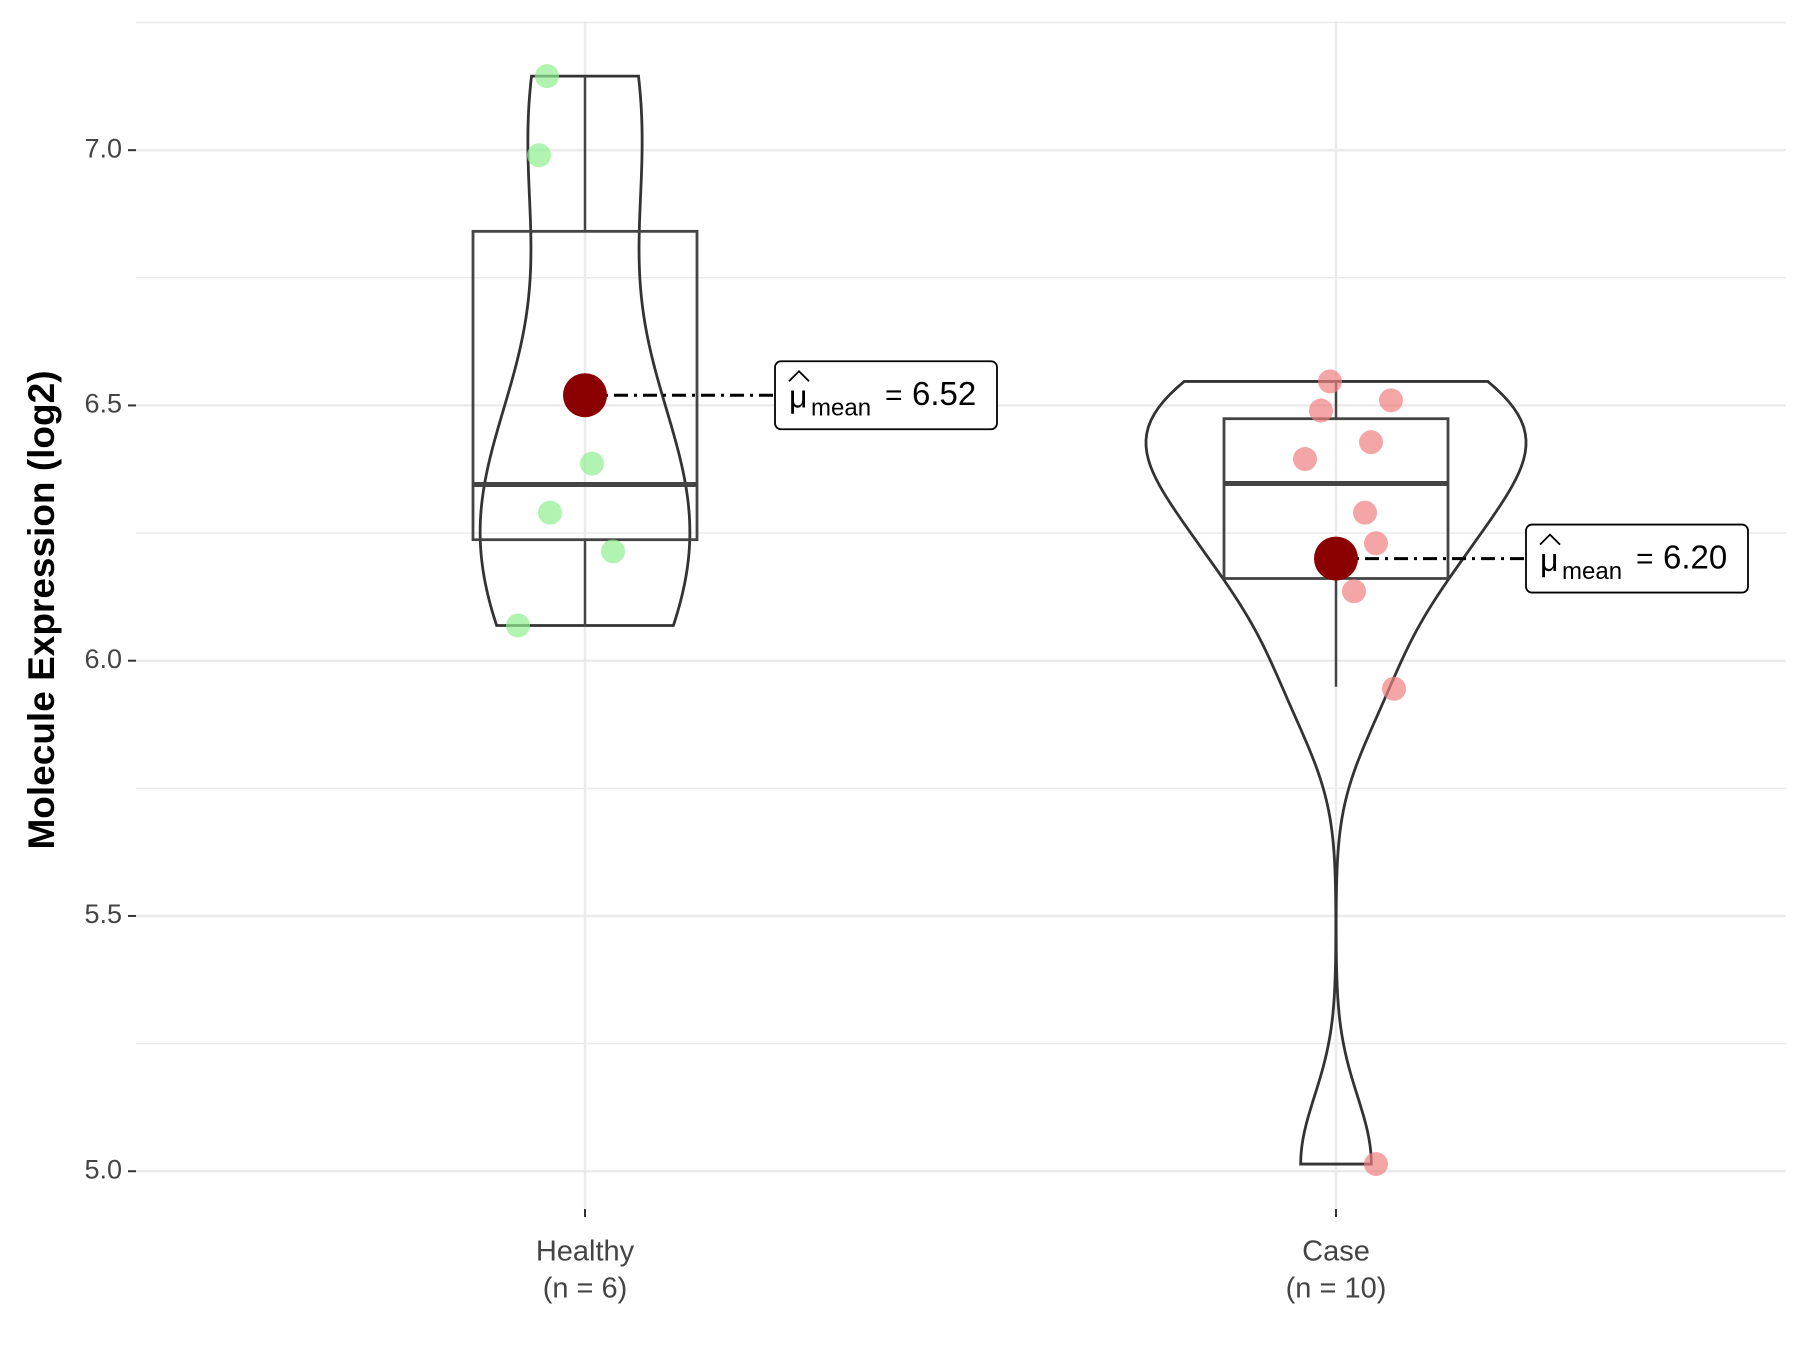  What do you see at coordinates (944, 393) in the screenshot?
I see `mean-value-label: 6.52` at bounding box center [944, 393].